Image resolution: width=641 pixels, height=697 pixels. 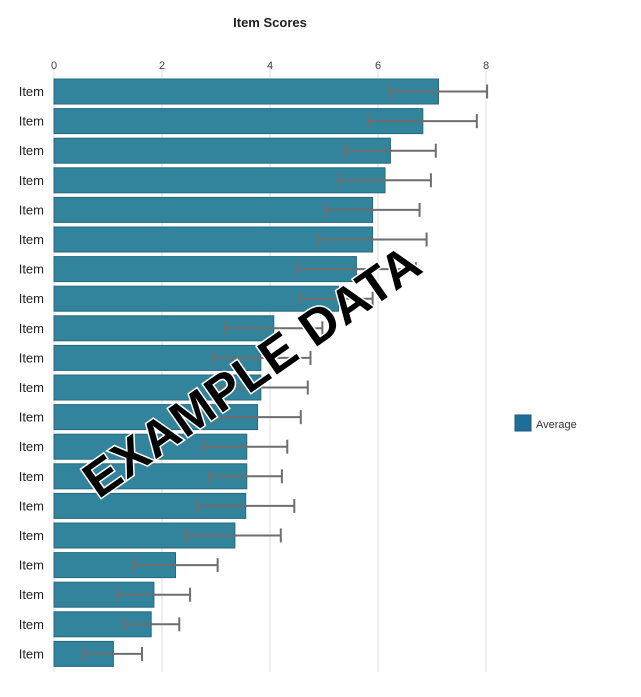 I want to click on legend-swatch-average, so click(x=523, y=423).